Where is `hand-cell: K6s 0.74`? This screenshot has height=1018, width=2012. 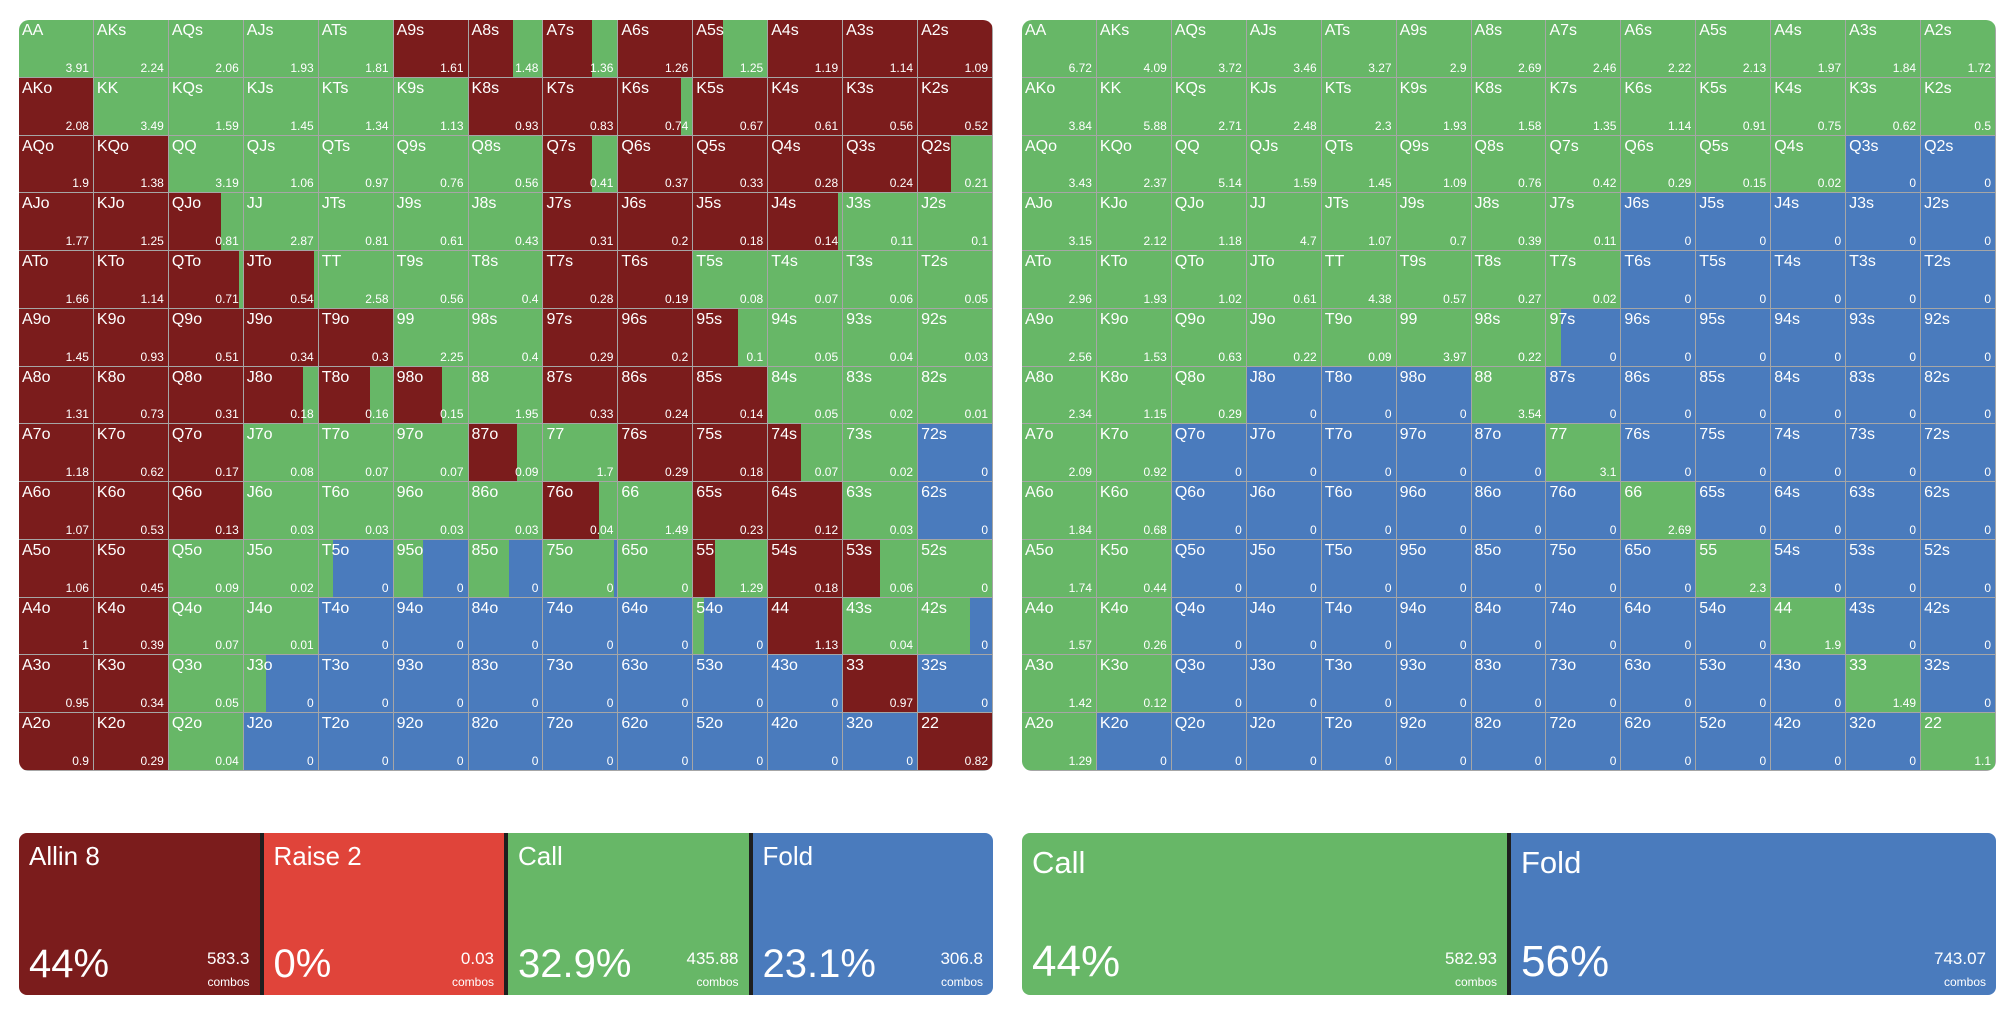 hand-cell: K6s 0.74 is located at coordinates (656, 106).